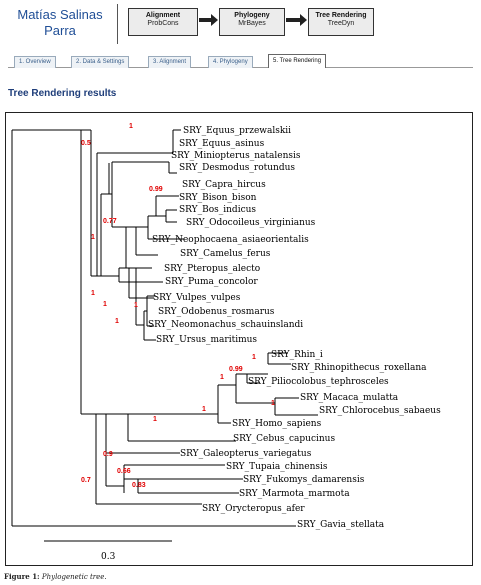 This screenshot has height=585, width=481. Describe the element at coordinates (218, 198) in the screenshot. I see `tree-leaf-label: SRY_Bison_bison` at that location.